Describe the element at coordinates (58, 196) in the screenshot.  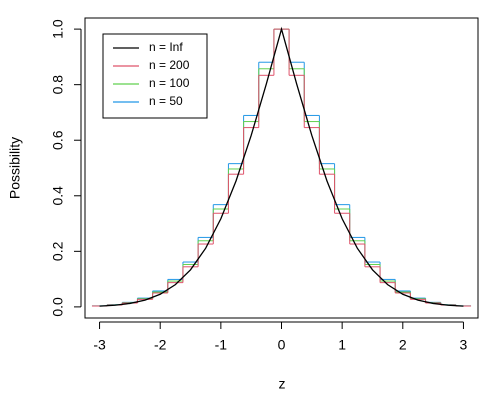
I see `y-tick-label: 0.4` at that location.